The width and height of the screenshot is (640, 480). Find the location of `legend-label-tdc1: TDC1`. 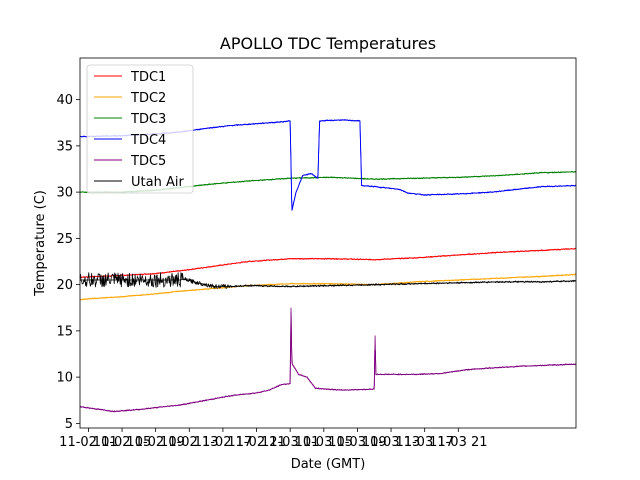

legend-label-tdc1: TDC1 is located at coordinates (148, 77).